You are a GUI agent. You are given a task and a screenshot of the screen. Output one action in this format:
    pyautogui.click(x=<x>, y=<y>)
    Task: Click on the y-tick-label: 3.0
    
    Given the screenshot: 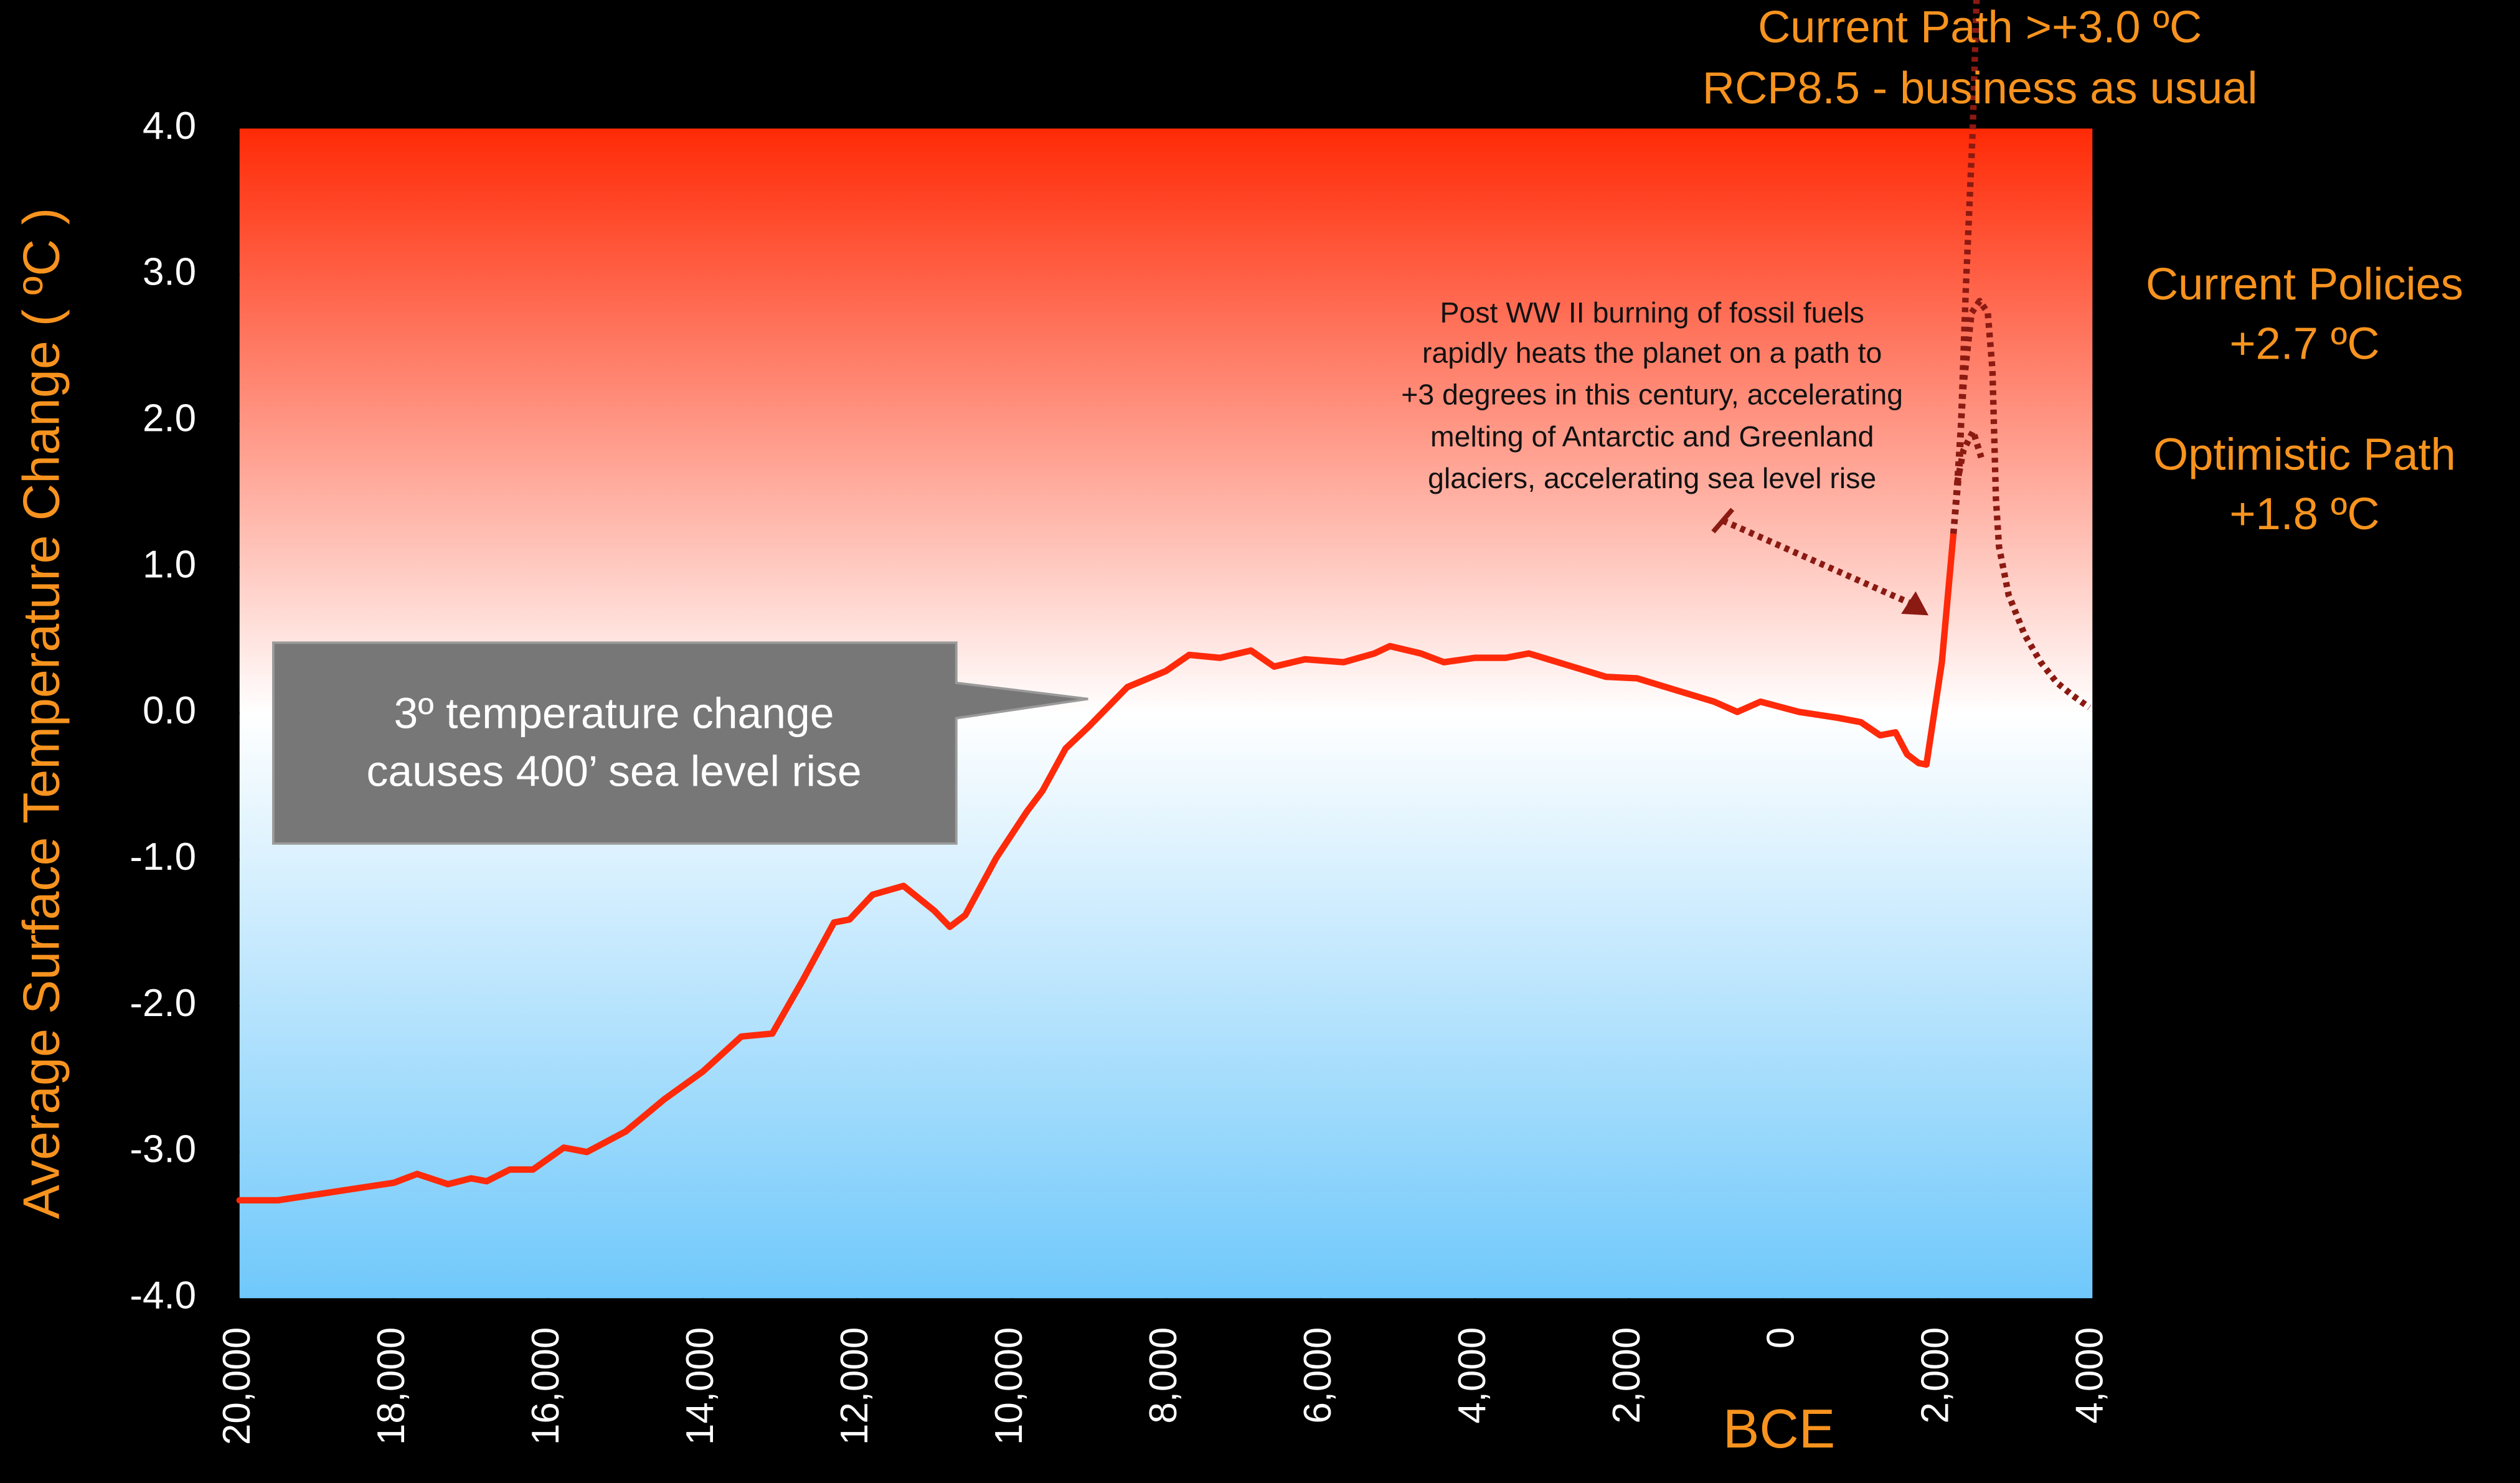 What is the action you would take?
    pyautogui.click(x=169, y=272)
    